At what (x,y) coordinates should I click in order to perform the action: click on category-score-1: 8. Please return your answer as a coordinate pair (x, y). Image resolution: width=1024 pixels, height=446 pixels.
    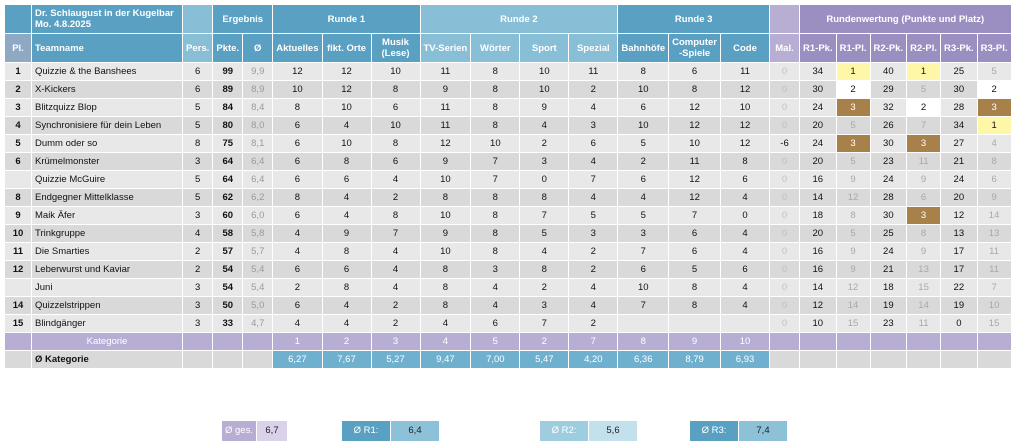
    Looking at the image, I should click on (297, 107).